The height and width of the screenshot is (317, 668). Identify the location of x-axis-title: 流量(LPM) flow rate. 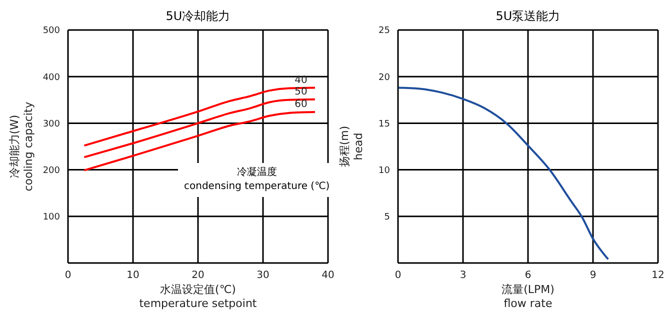
(528, 296).